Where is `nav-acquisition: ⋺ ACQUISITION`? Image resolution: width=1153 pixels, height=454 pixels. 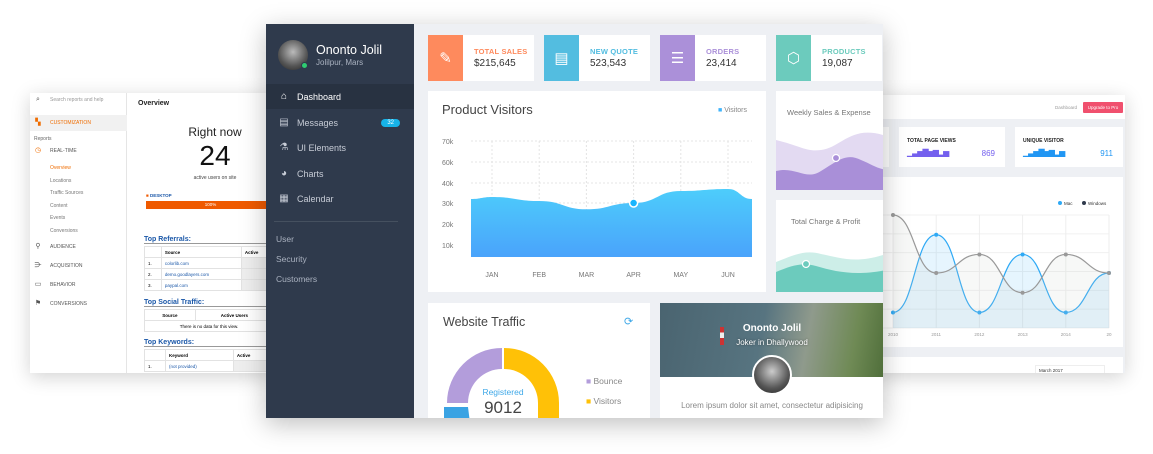
nav-acquisition: ⋺ ACQUISITION is located at coordinates (58, 265).